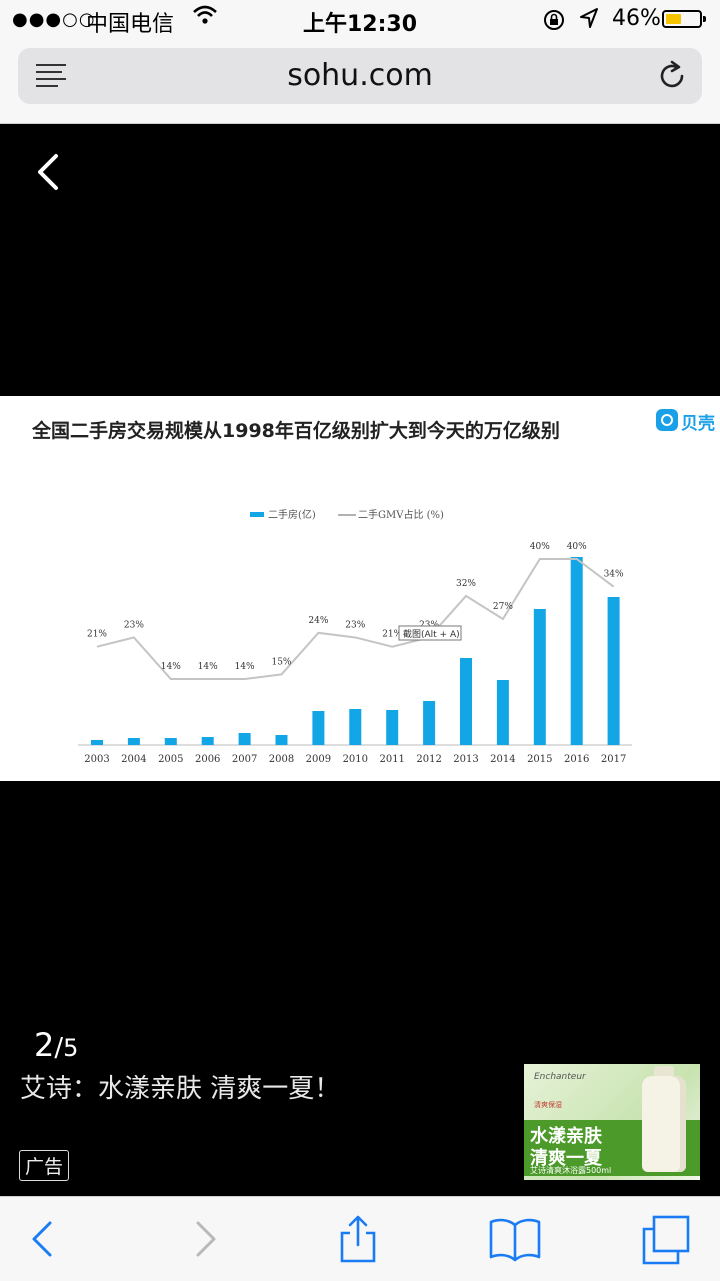  I want to click on bar-2003, so click(97, 742).